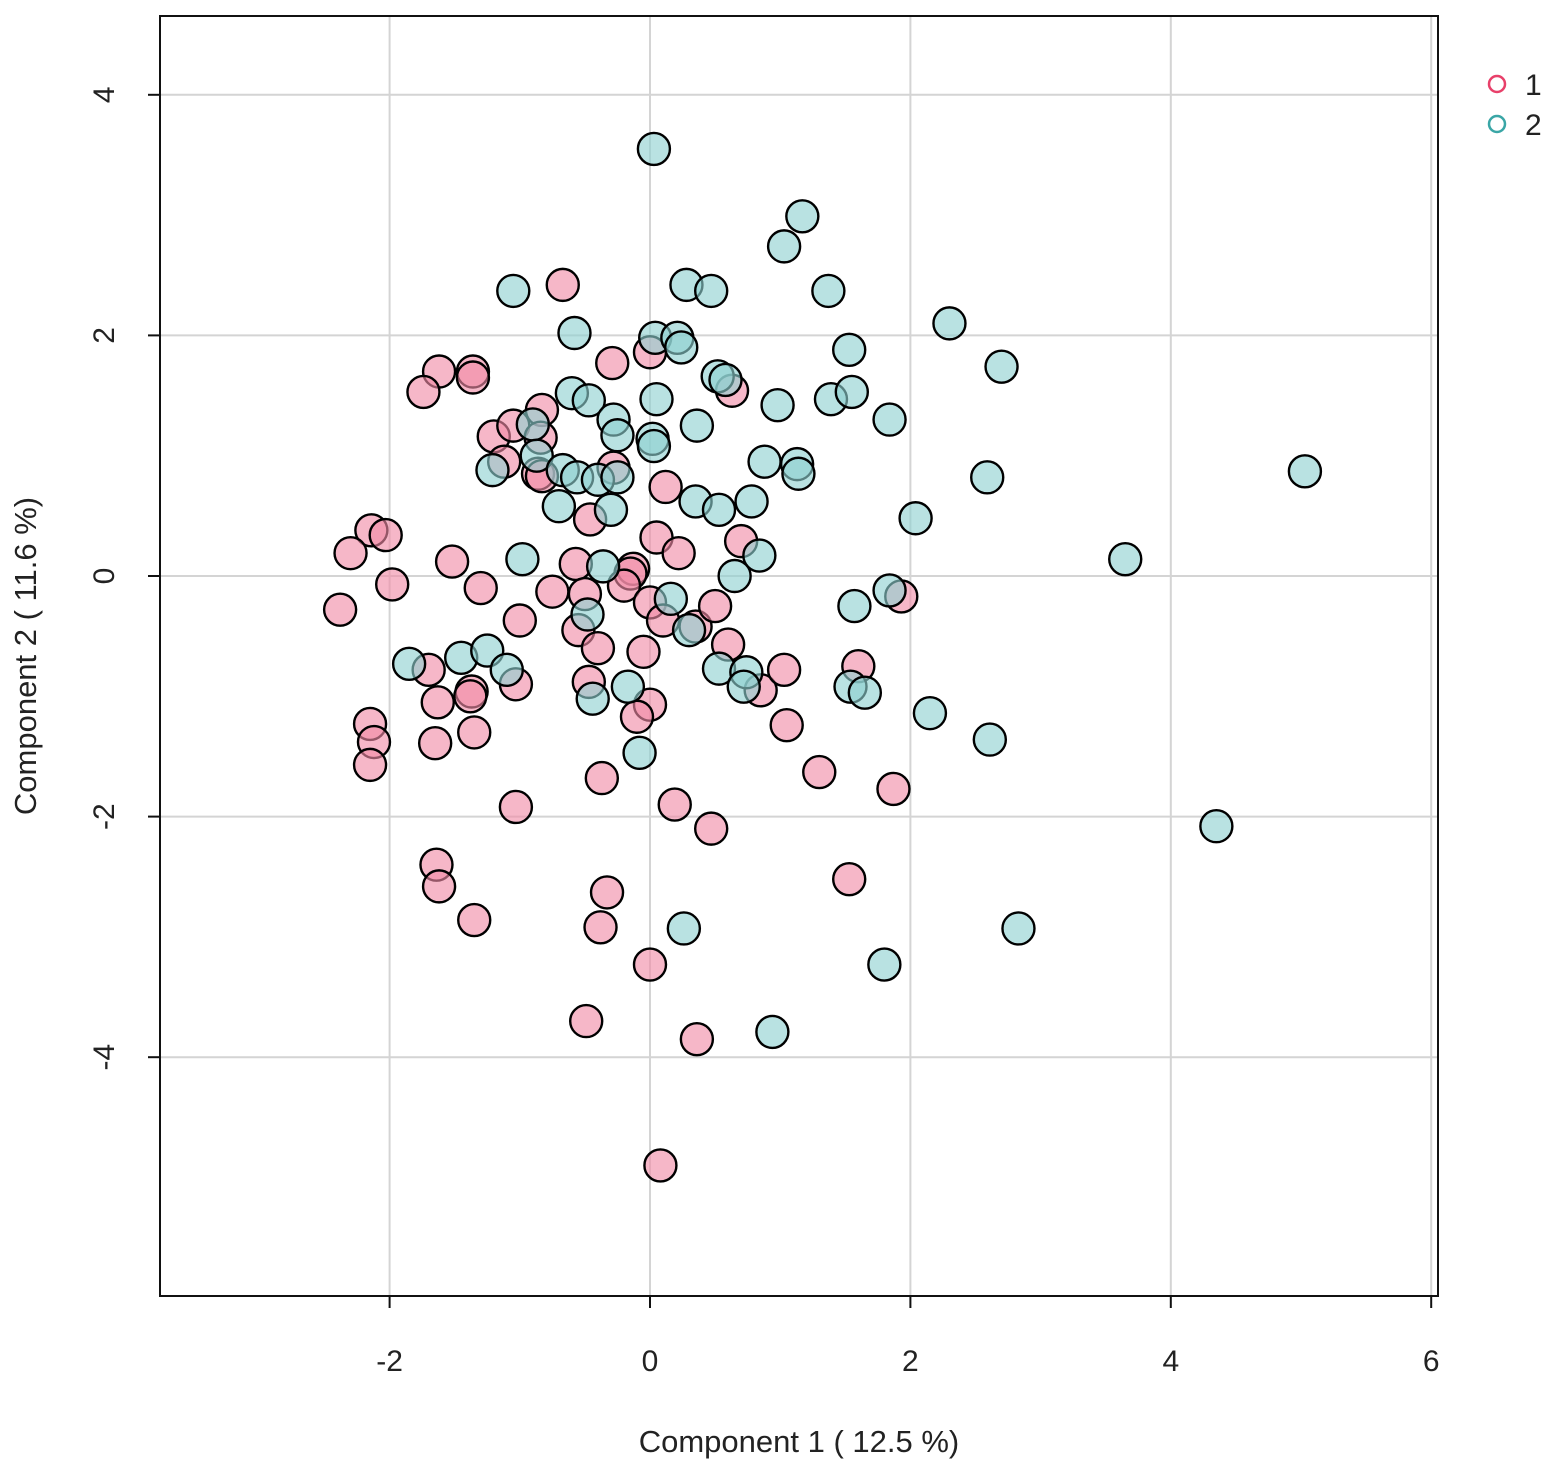 The height and width of the screenshot is (1473, 1560). Describe the element at coordinates (104, 576) in the screenshot. I see `y-tick-label: 0` at that location.